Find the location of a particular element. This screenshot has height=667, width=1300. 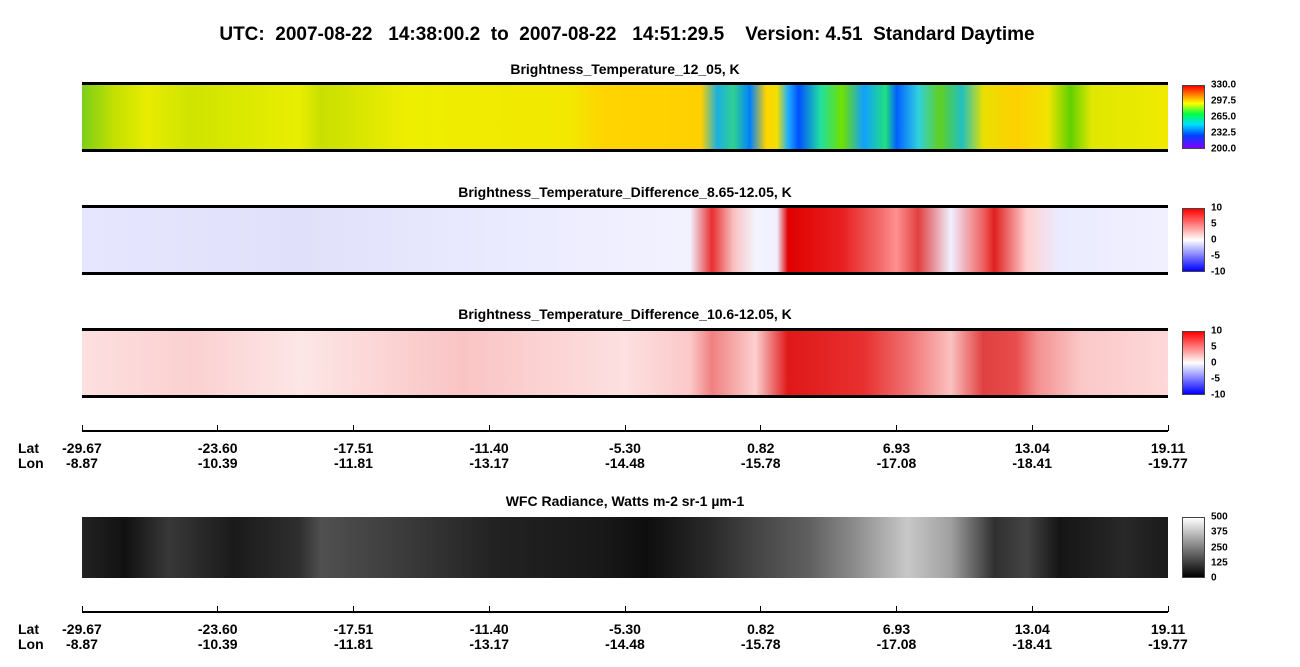

panel-title: WFC Radiance, Watts m-2 sr-1 µm-1 is located at coordinates (625, 501).